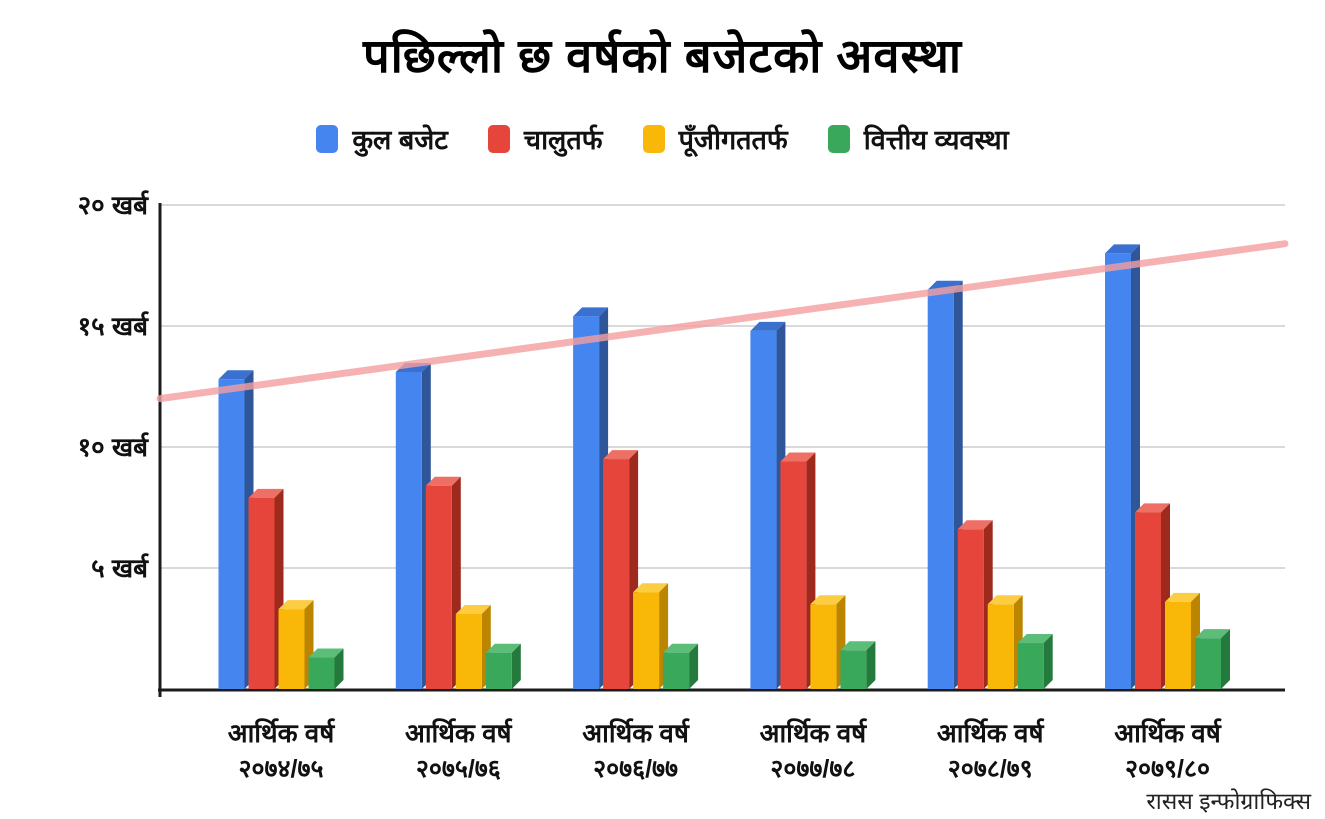 This screenshot has height=819, width=1325. I want to click on bar-capital-fy3-front, so click(646, 640).